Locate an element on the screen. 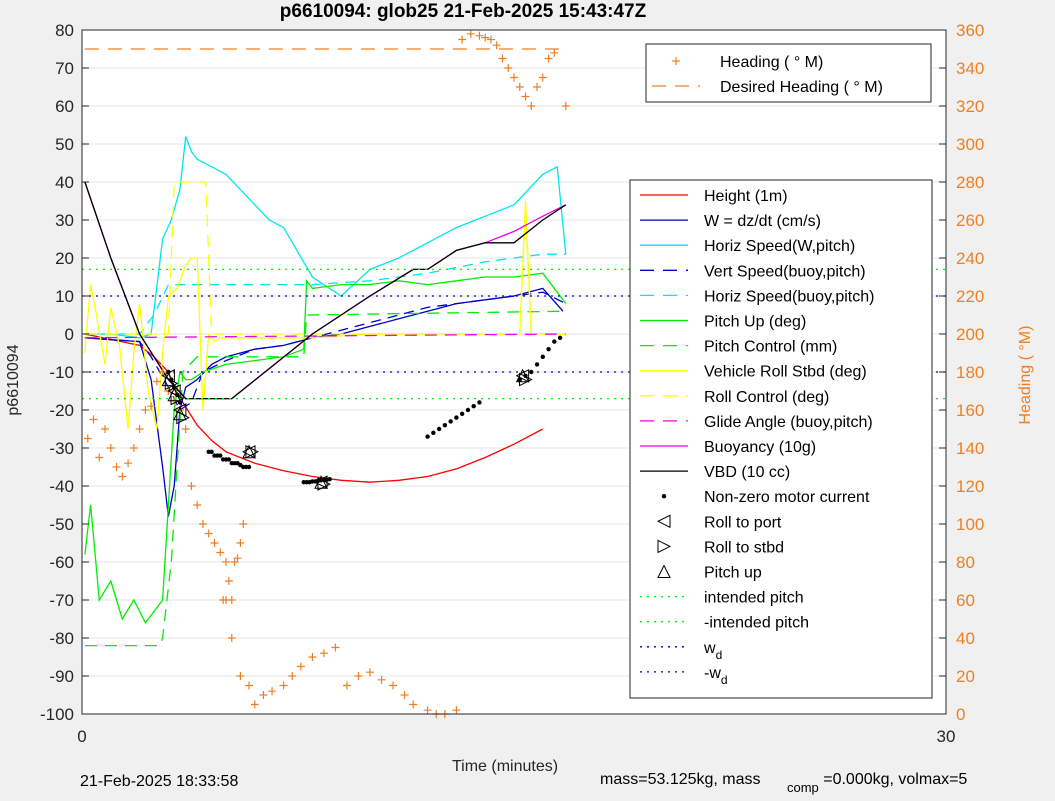 The image size is (1055, 801). y2-tick-label: 280 is located at coordinates (970, 182).